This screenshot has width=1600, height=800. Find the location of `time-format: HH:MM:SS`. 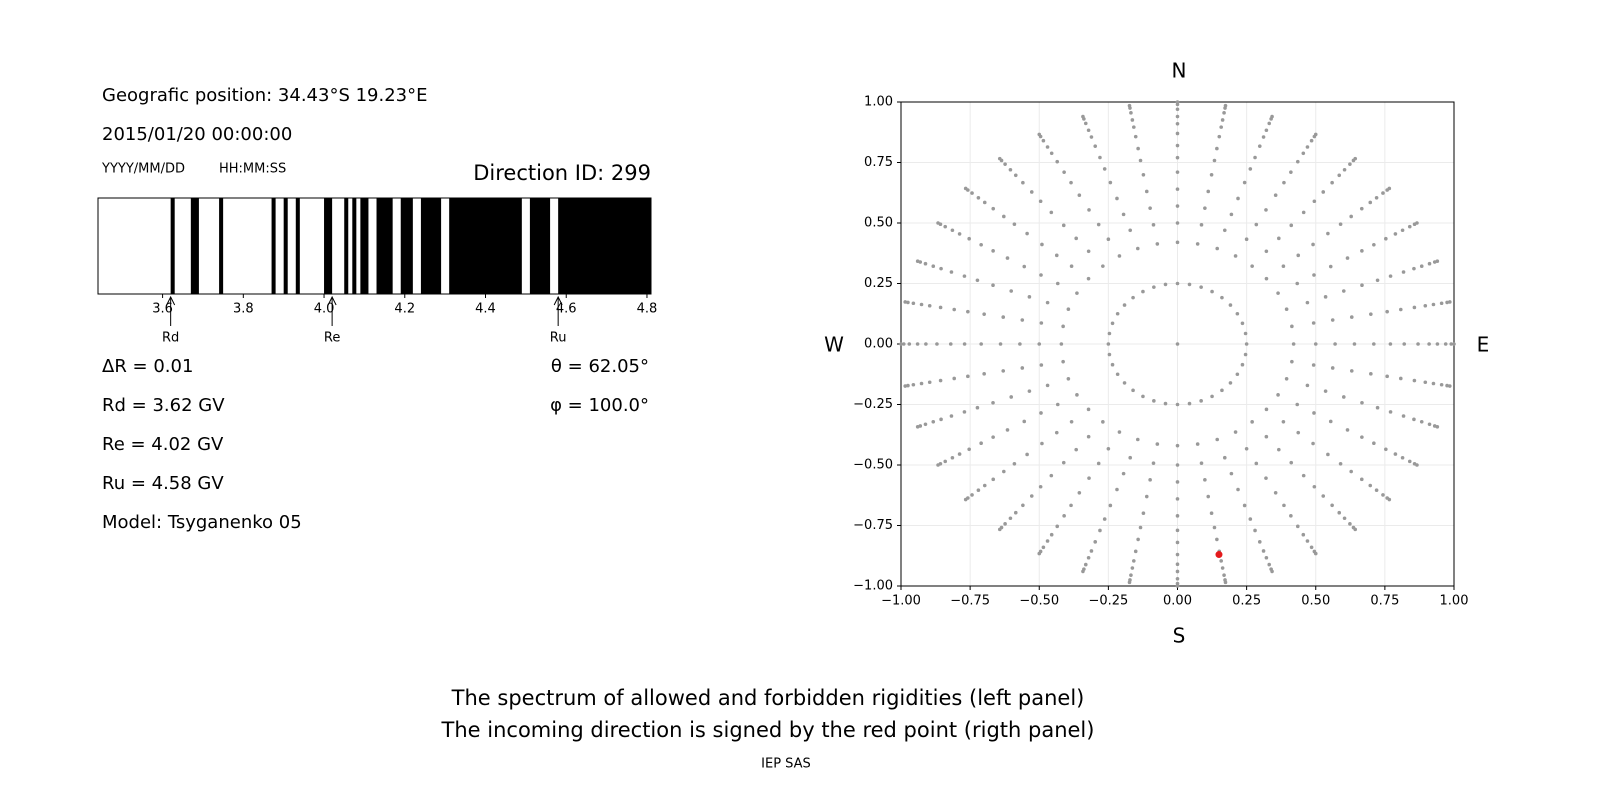

time-format: HH:MM:SS is located at coordinates (252, 169).